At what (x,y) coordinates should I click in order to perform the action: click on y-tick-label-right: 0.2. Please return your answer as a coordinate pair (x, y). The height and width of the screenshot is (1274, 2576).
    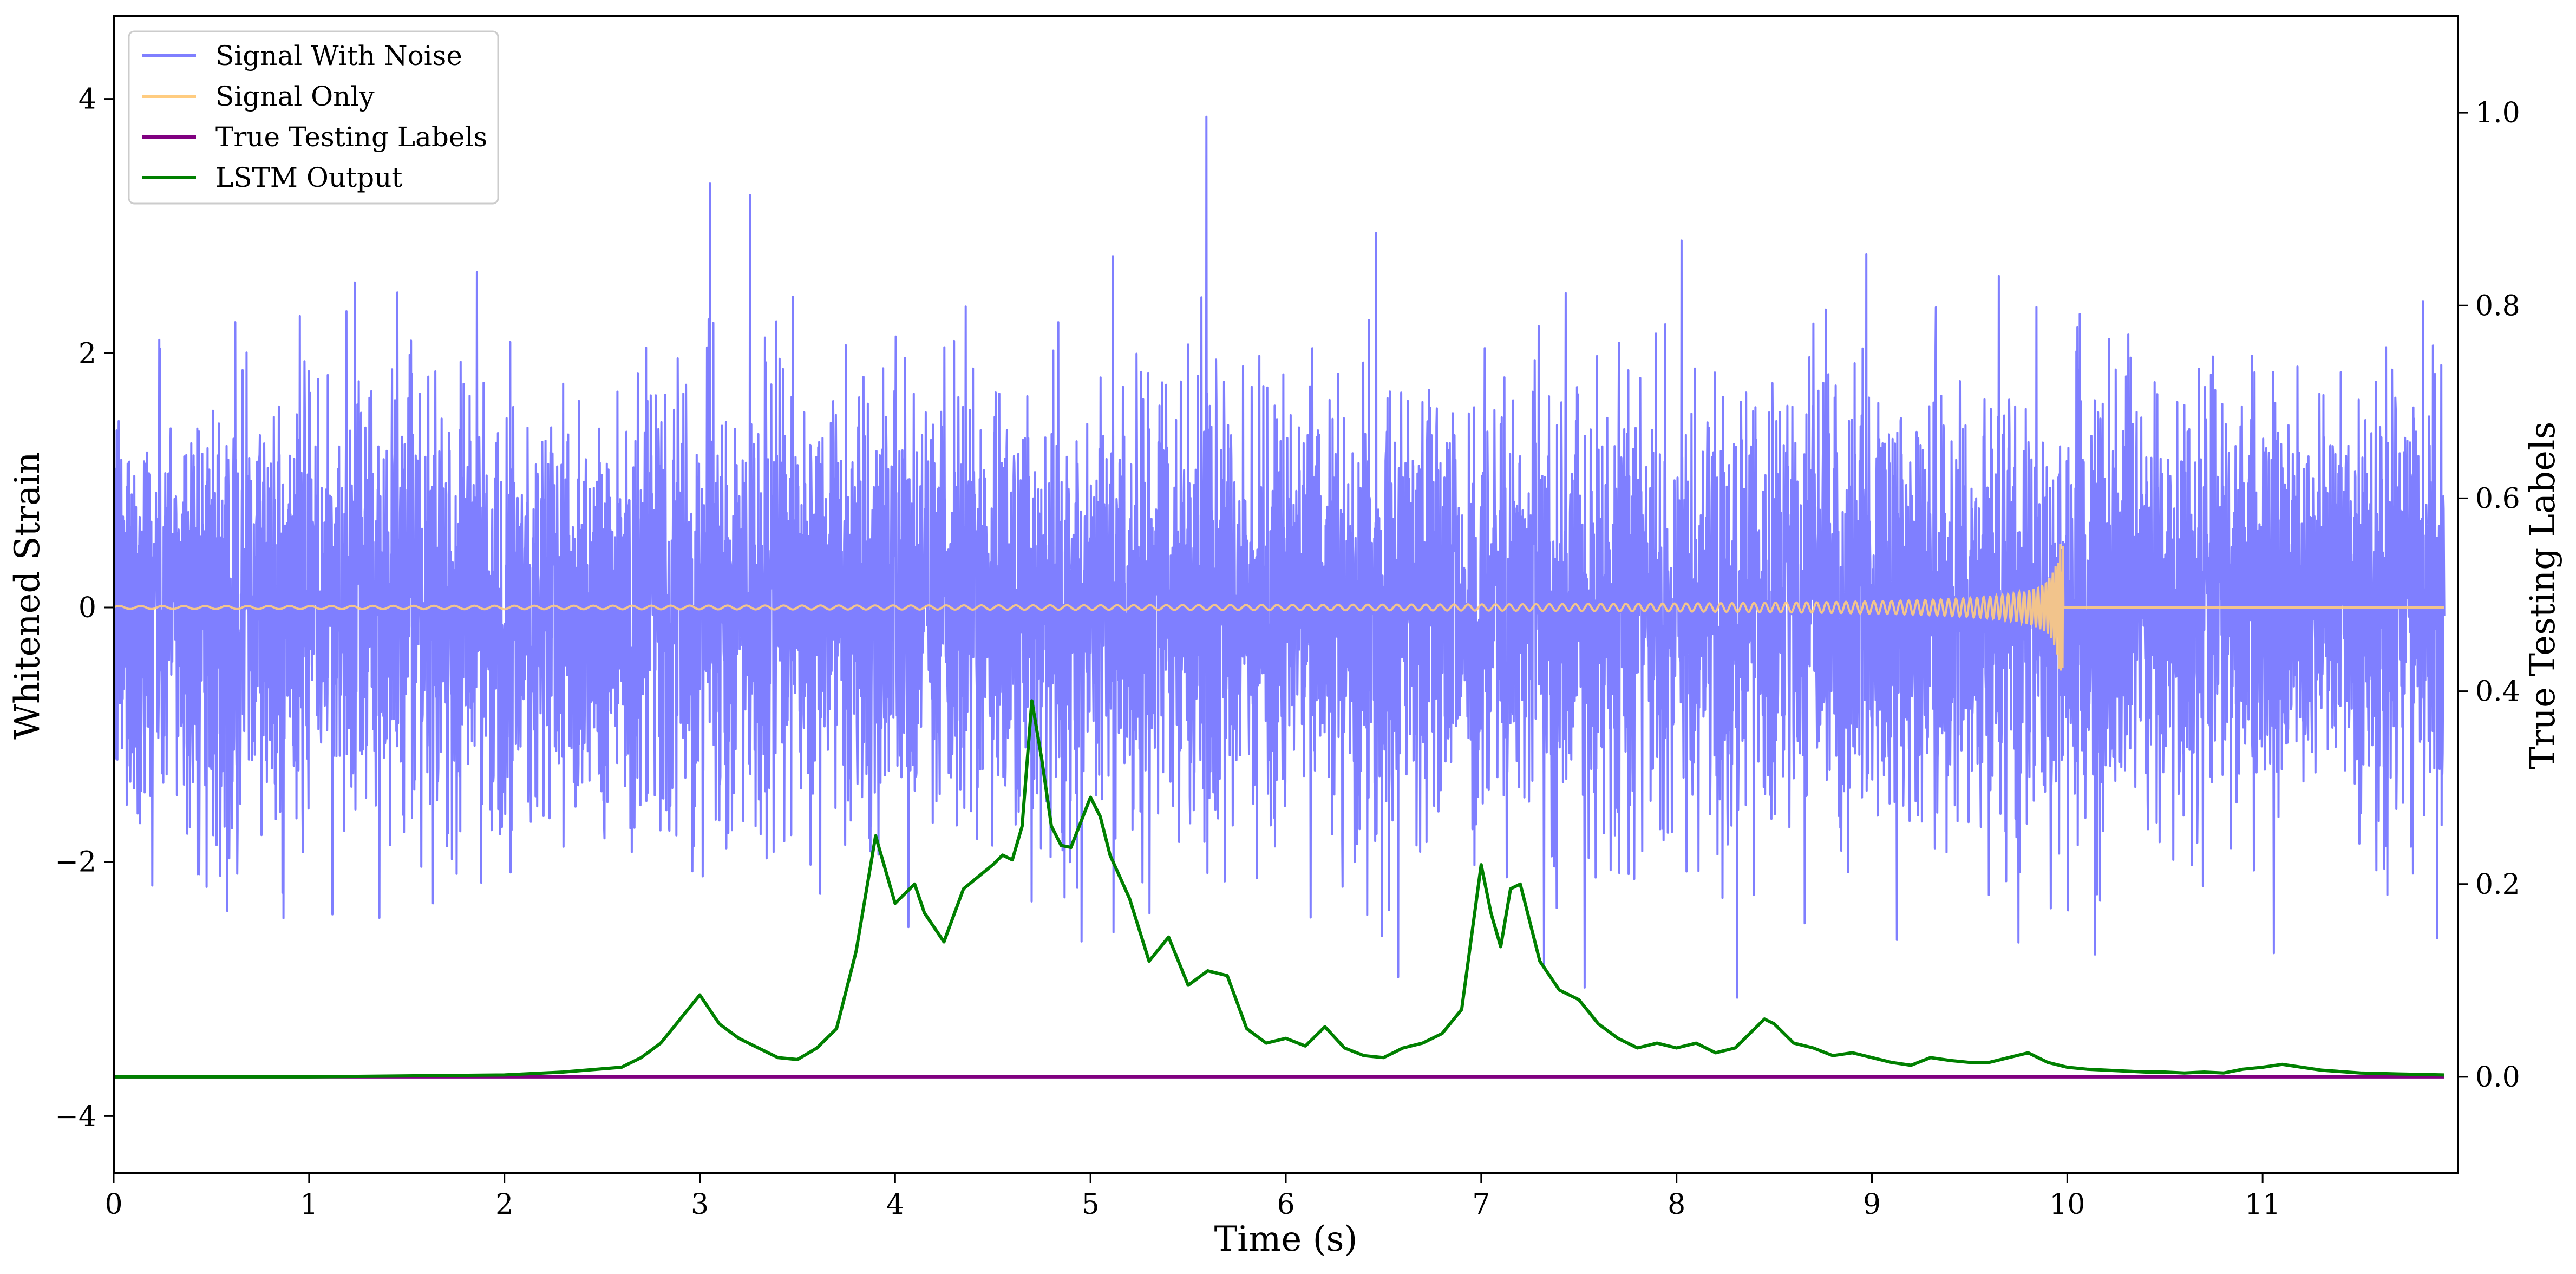
    Looking at the image, I should click on (2497, 884).